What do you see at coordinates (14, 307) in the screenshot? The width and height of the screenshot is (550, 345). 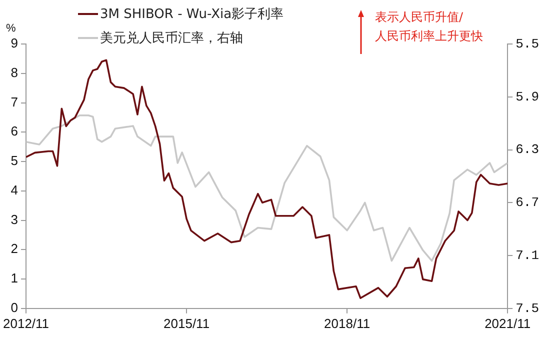 I see `y-tick-label: 0` at bounding box center [14, 307].